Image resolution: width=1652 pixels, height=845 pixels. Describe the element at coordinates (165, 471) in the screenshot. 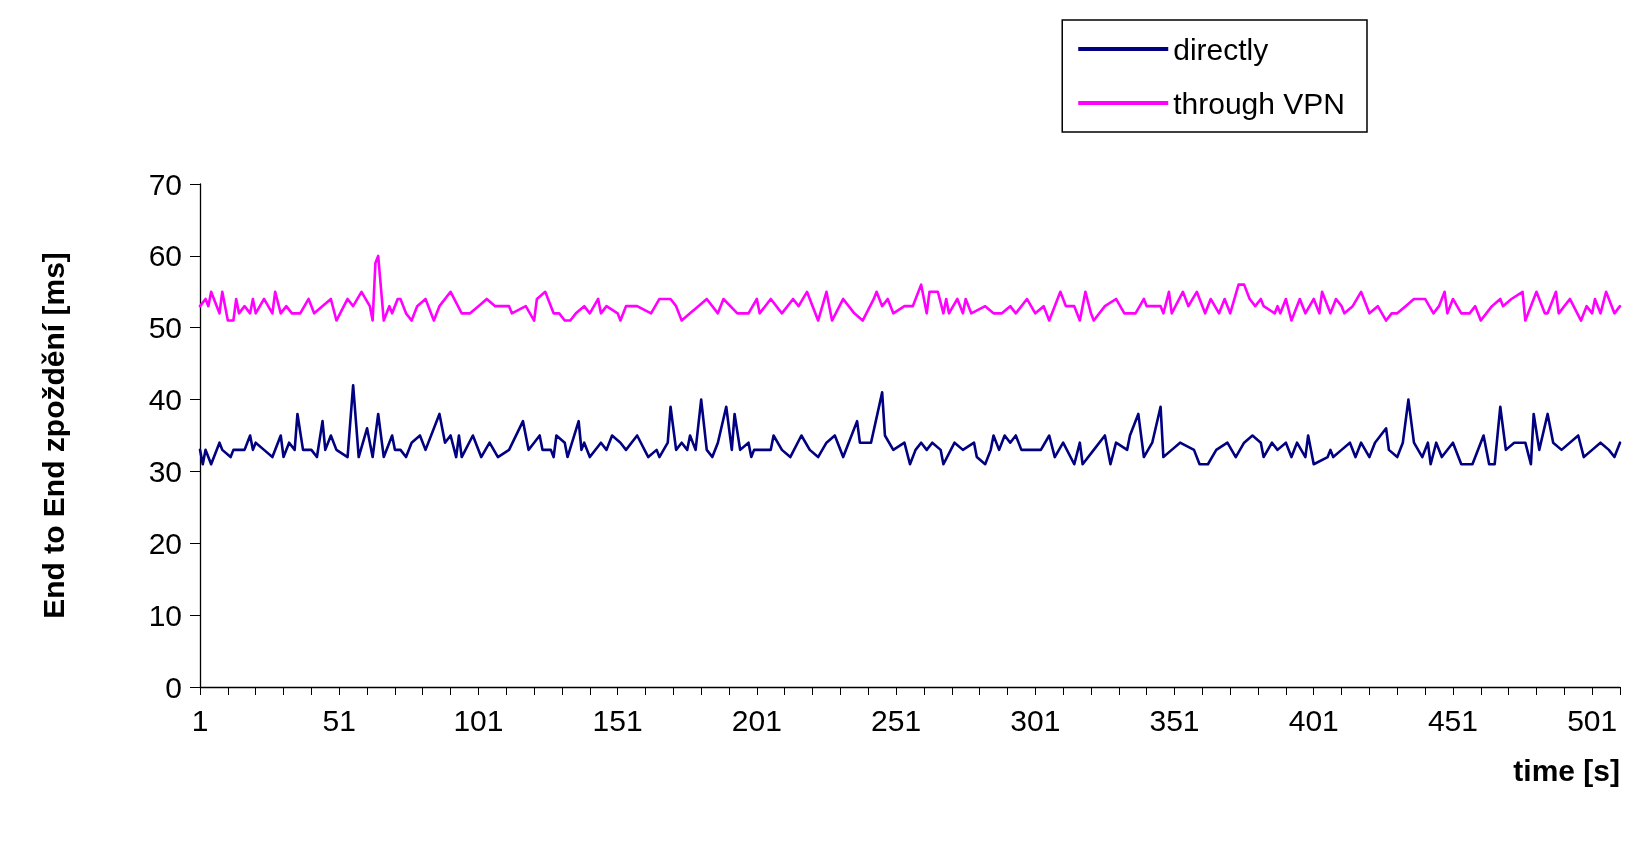

I see `y-tick-label: 30` at that location.